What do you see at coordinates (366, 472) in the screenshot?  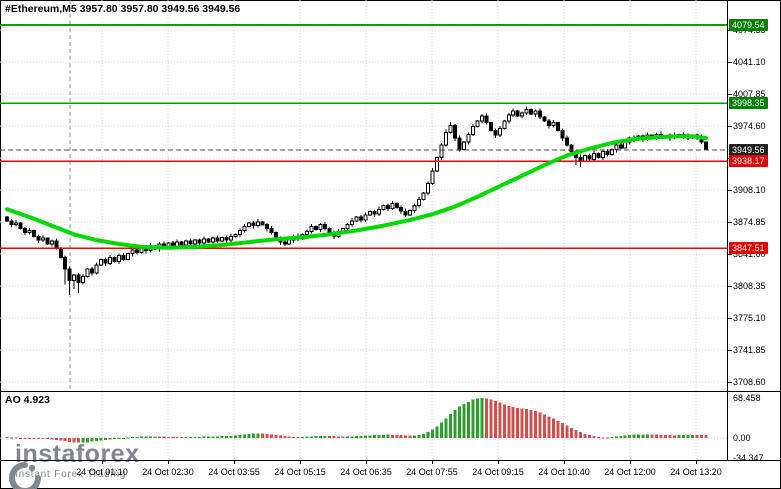 I see `time-axis-label: 24 Oct 06:35` at bounding box center [366, 472].